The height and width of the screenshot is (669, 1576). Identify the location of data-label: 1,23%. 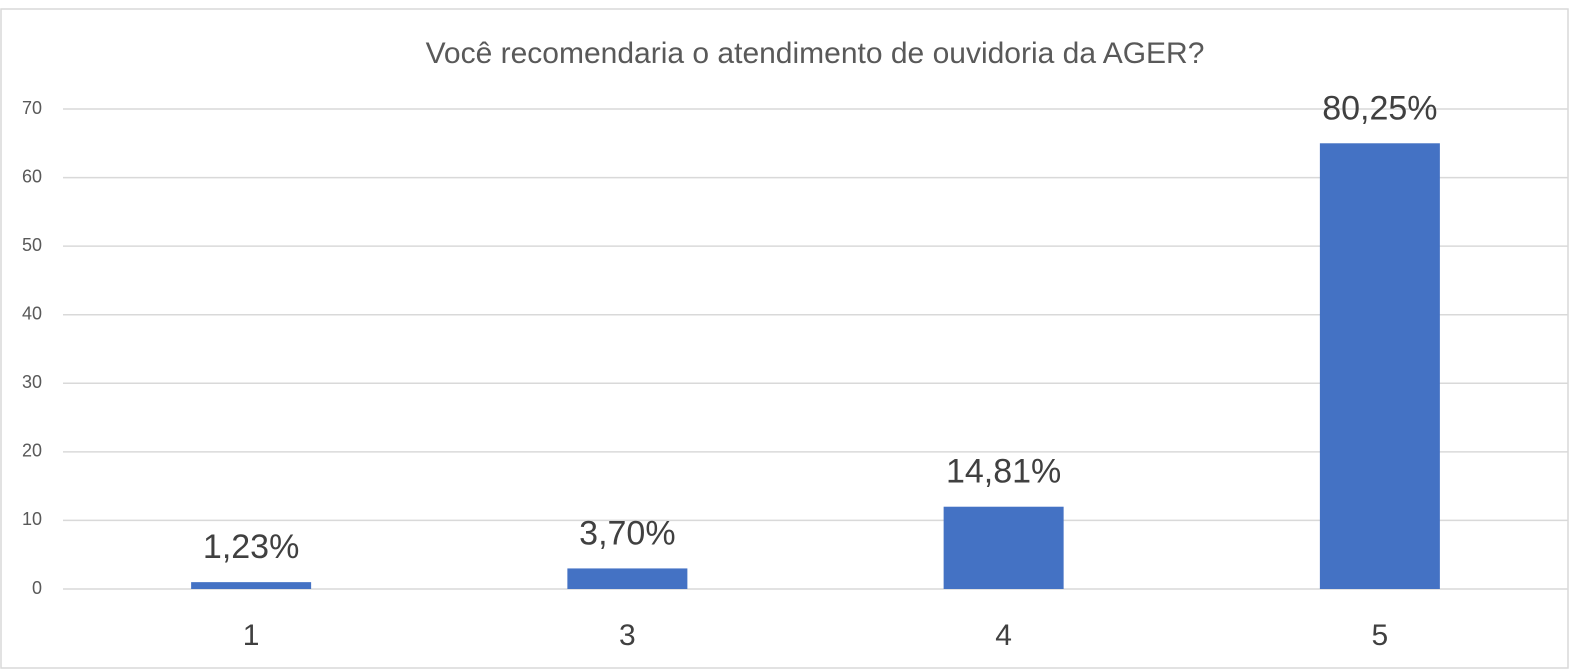
(251, 547).